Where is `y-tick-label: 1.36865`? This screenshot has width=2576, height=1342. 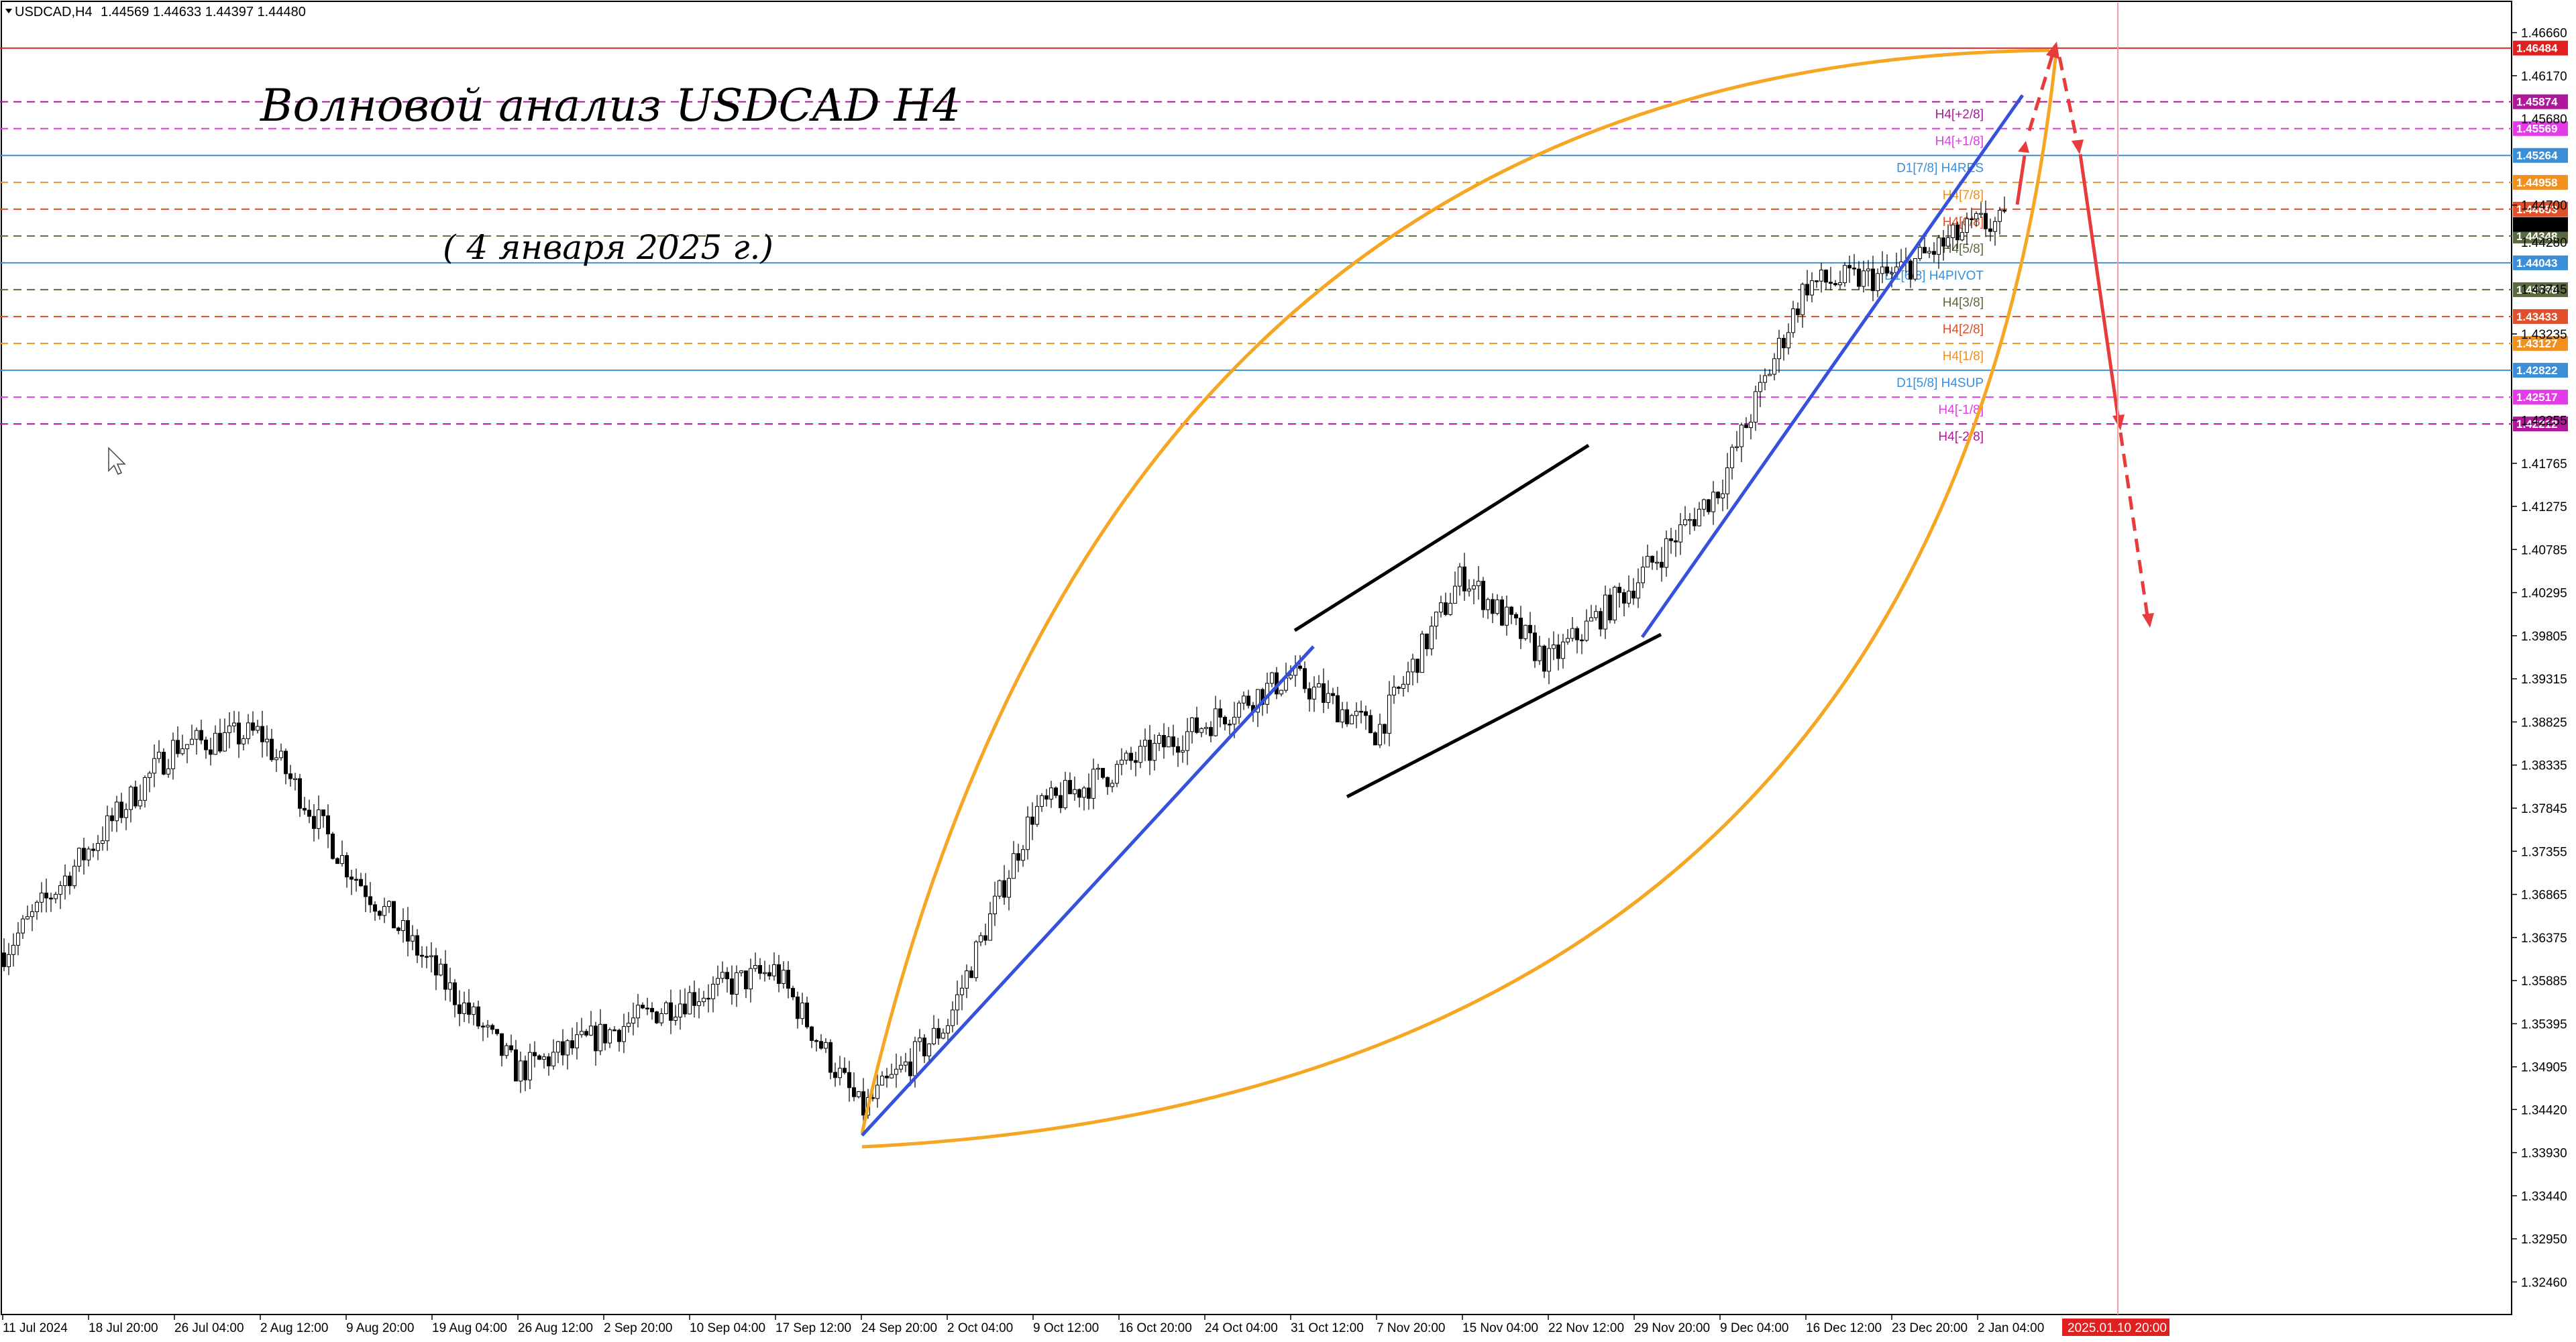
y-tick-label: 1.36865 is located at coordinates (2544, 896).